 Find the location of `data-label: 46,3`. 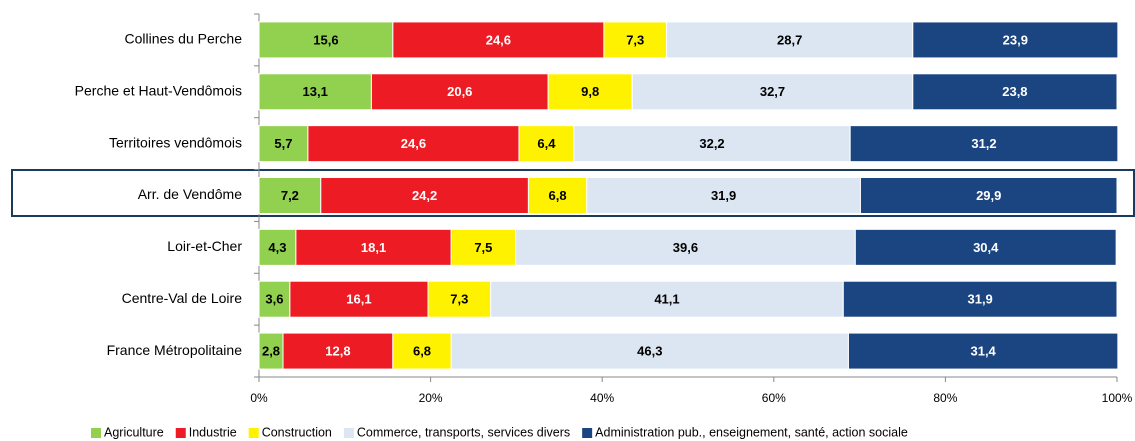

data-label: 46,3 is located at coordinates (649, 351).